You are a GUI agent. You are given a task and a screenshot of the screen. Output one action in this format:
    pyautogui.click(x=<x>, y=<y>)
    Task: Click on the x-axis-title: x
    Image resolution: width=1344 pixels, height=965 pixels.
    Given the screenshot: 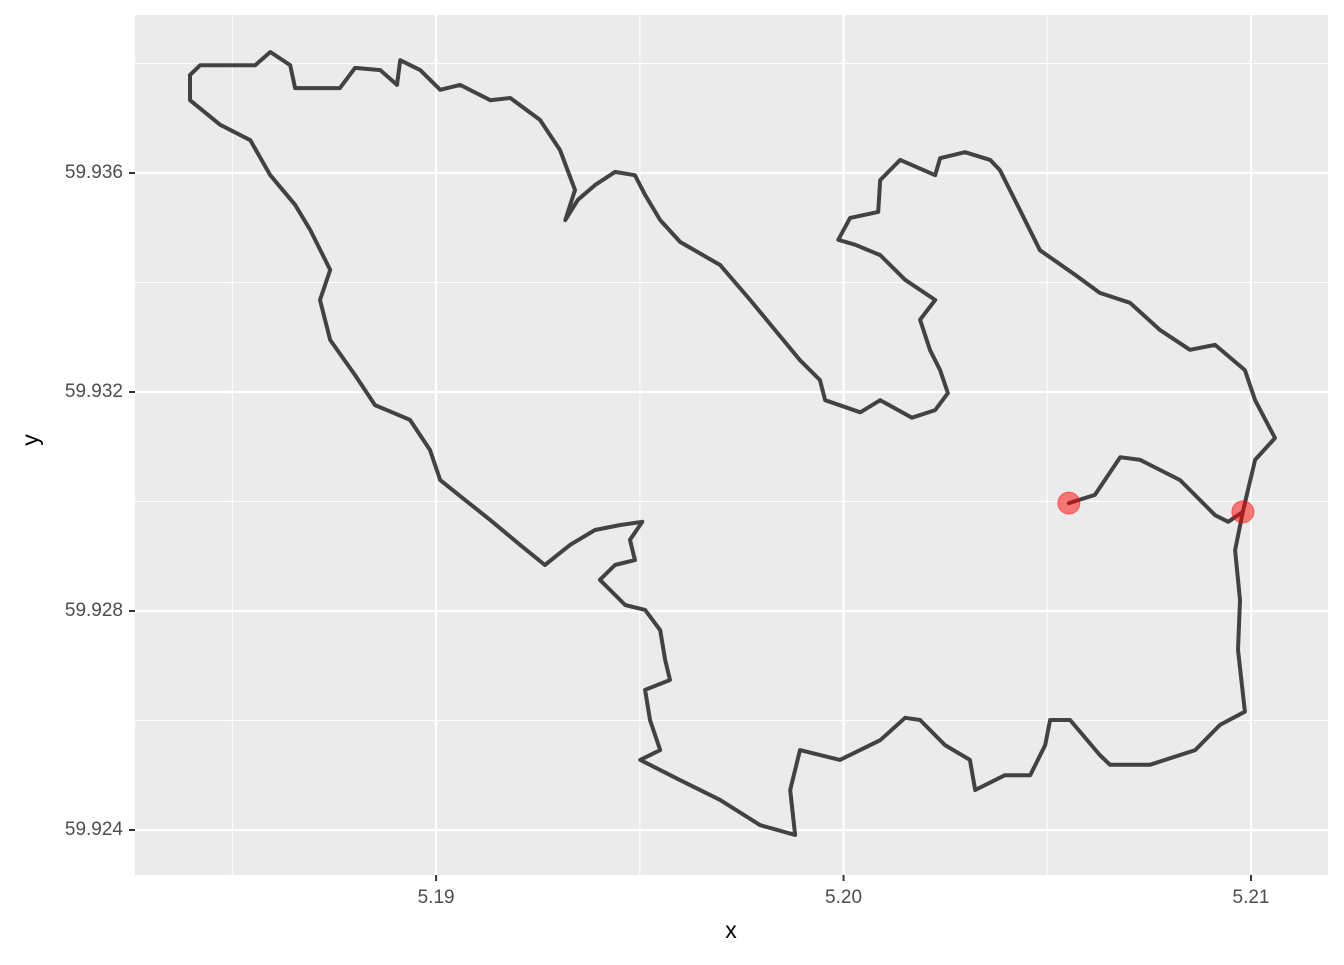 What is the action you would take?
    pyautogui.click(x=731, y=930)
    